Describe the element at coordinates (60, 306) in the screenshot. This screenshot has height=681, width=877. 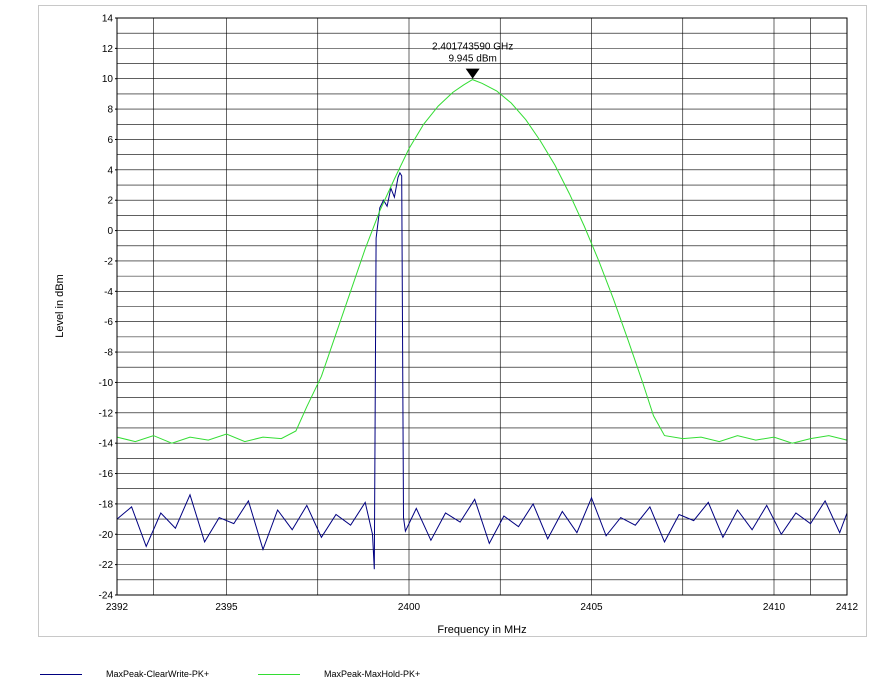
I see `y-axis-title: Level in dBm` at that location.